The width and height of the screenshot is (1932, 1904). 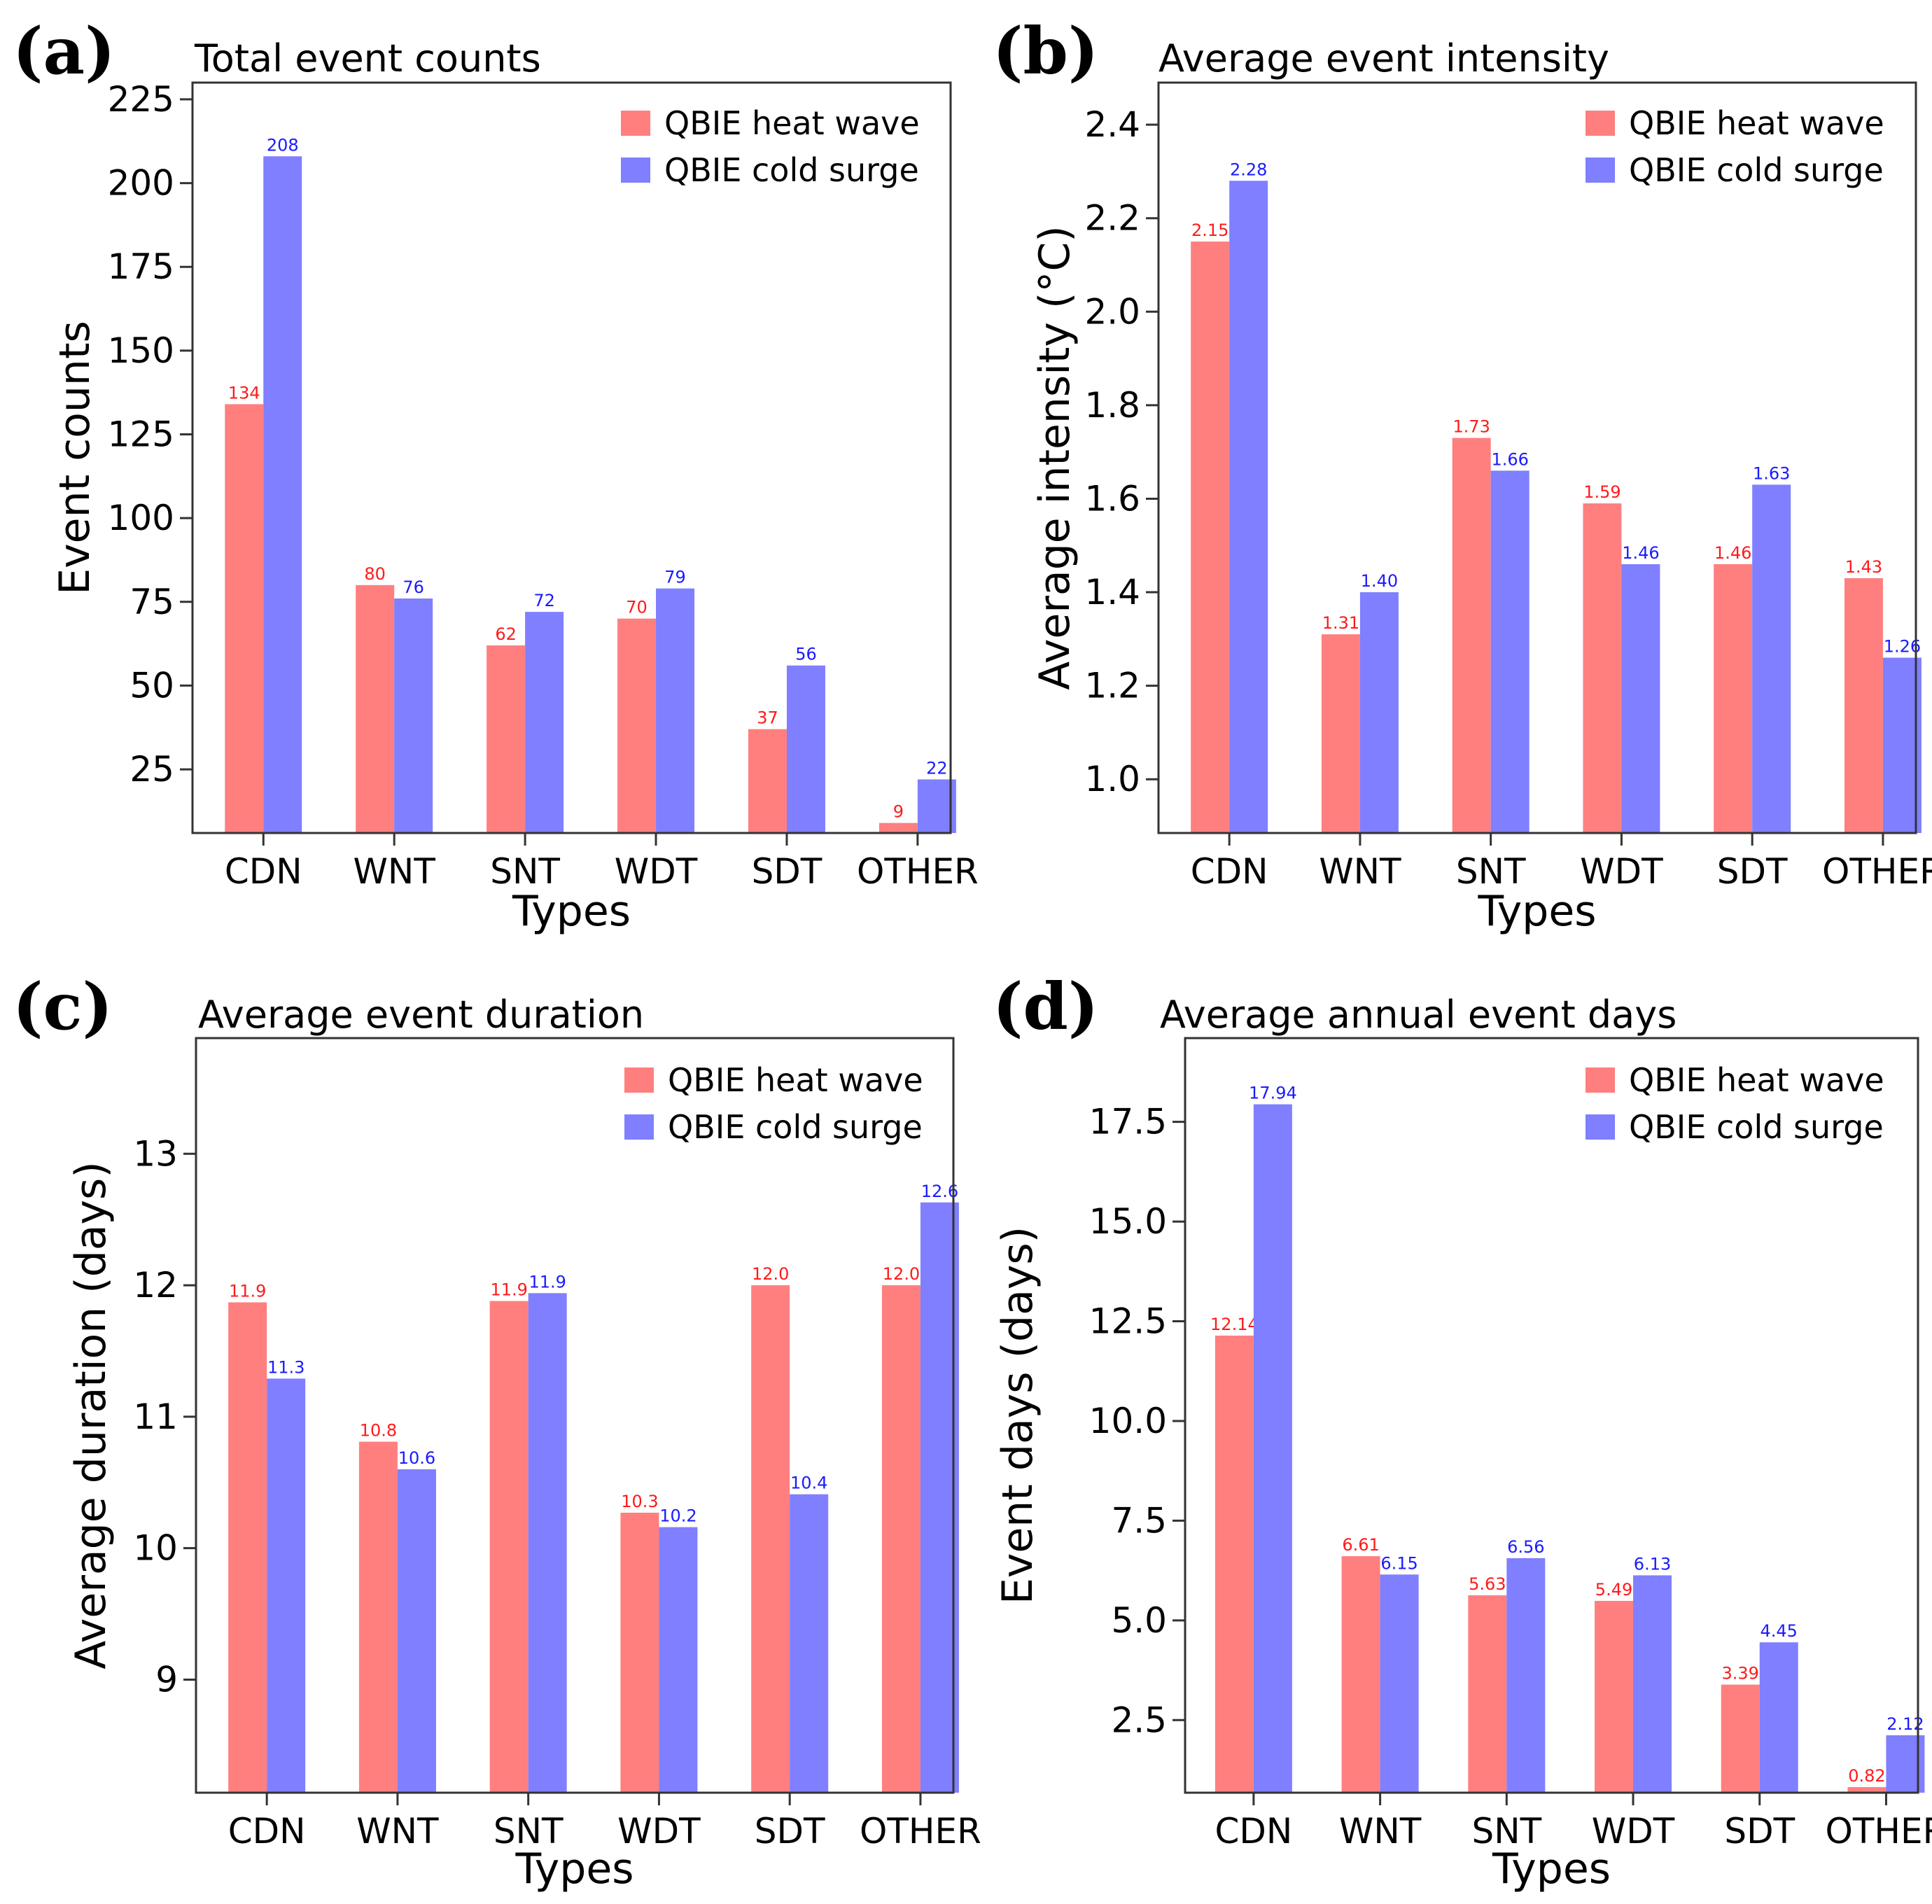 I want to click on cold-surge-data-label: 76, so click(x=413, y=587).